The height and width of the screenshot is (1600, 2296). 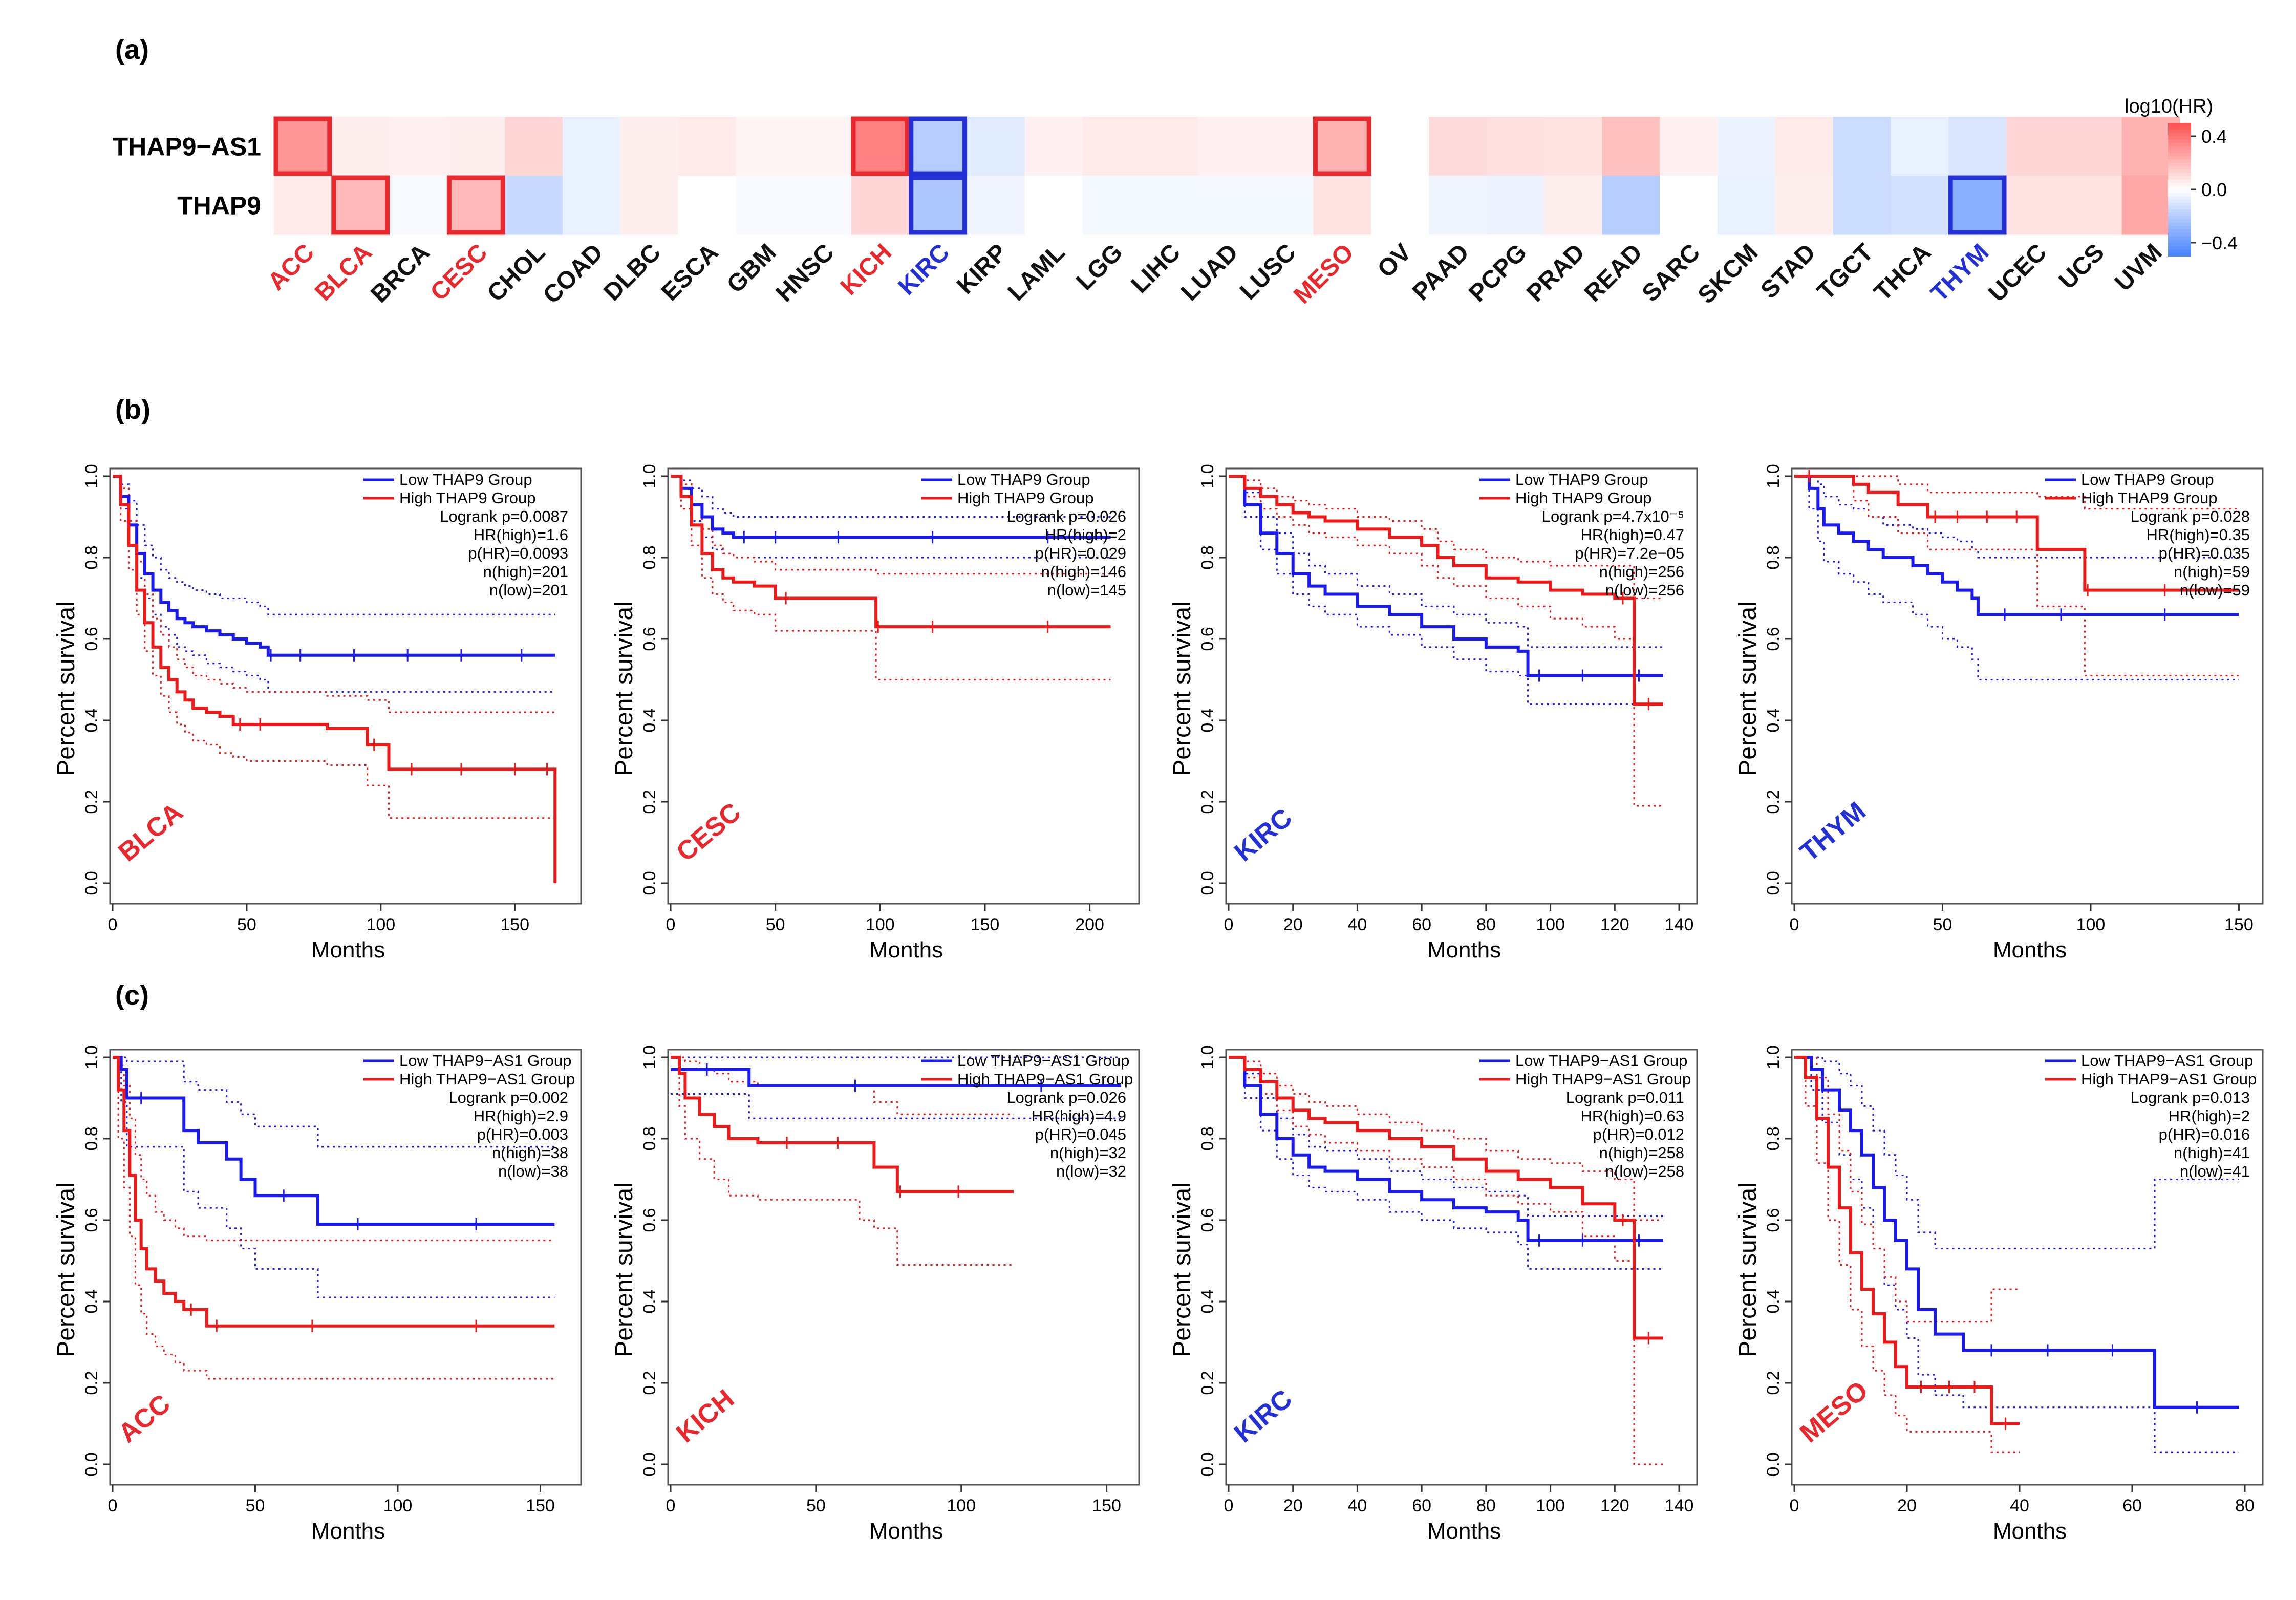 What do you see at coordinates (1641, 572) in the screenshot?
I see `stat-label: n(high)=256` at bounding box center [1641, 572].